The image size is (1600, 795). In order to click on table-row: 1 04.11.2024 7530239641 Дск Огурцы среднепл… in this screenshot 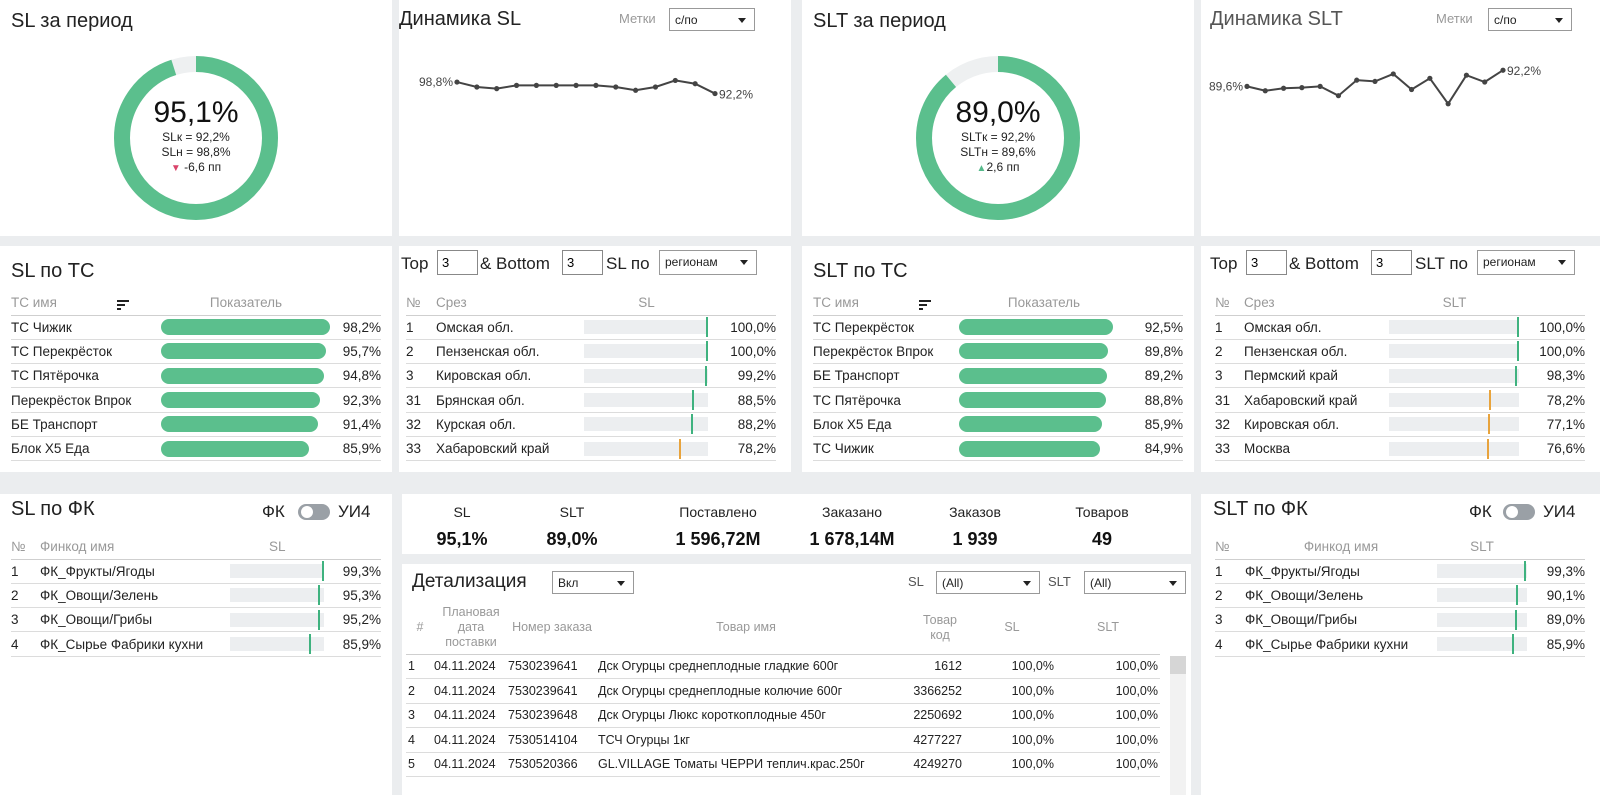, I will do `click(783, 666)`.